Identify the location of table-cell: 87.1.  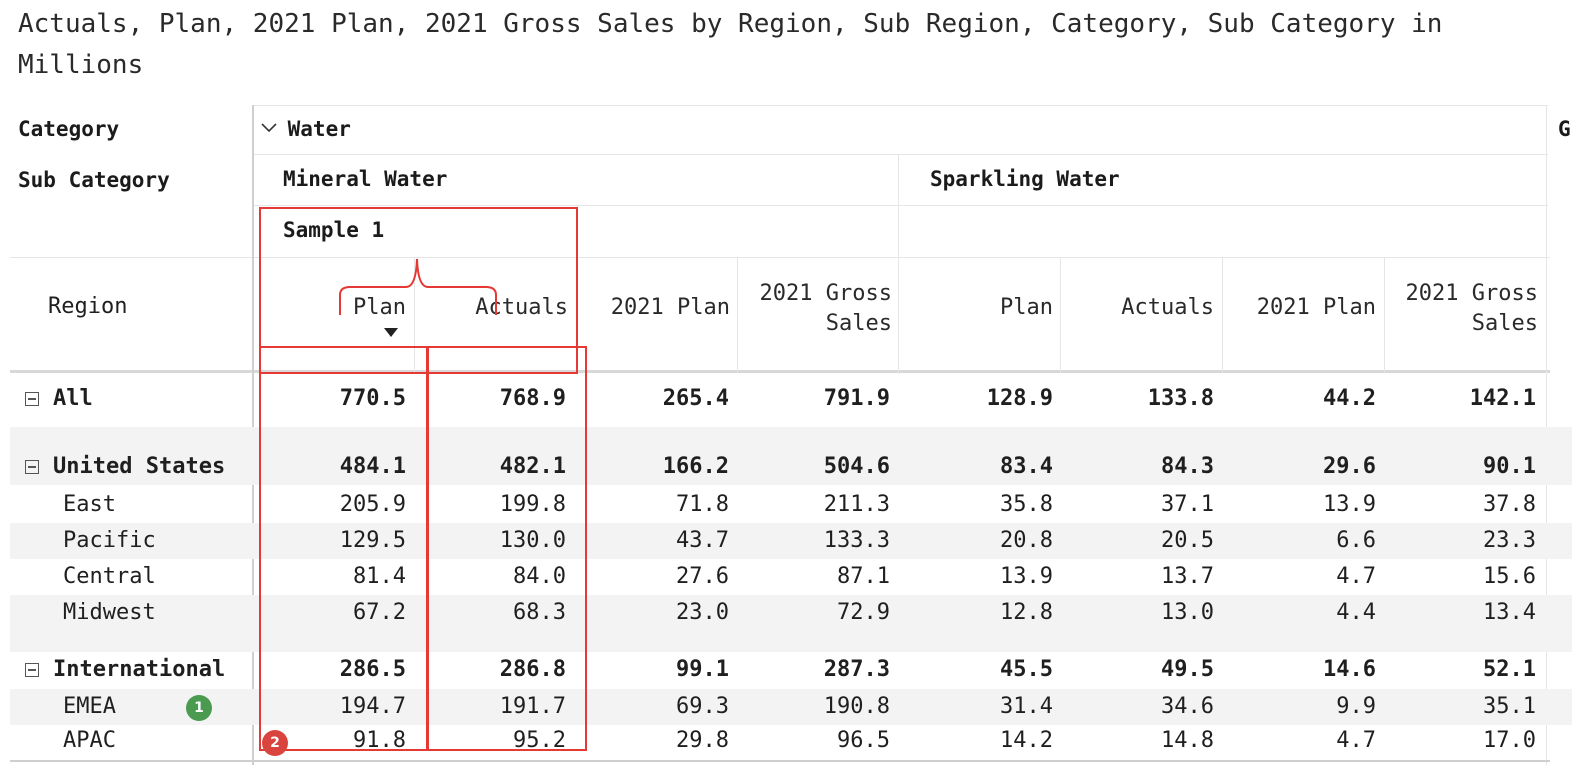
(863, 576).